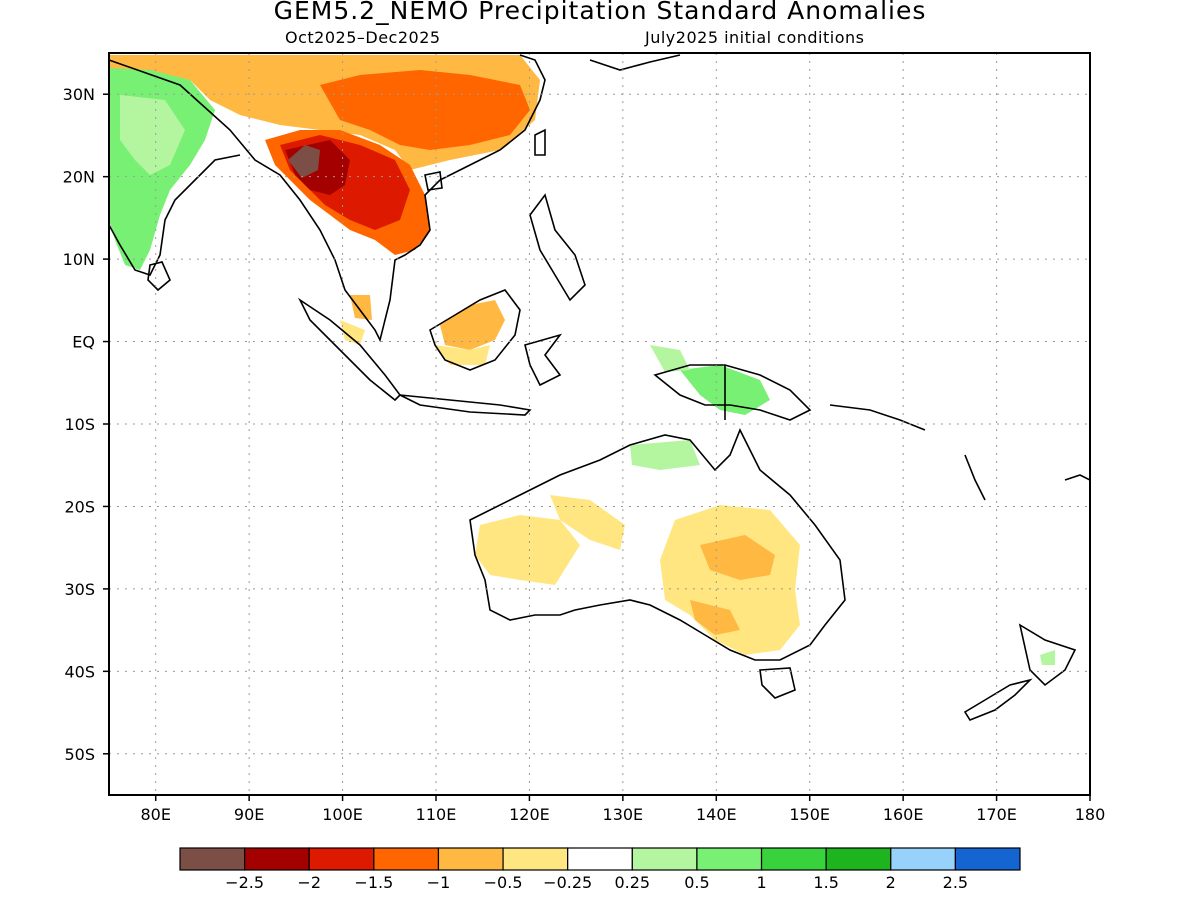 Image resolution: width=1200 pixels, height=900 pixels. I want to click on taiwan, so click(540, 142).